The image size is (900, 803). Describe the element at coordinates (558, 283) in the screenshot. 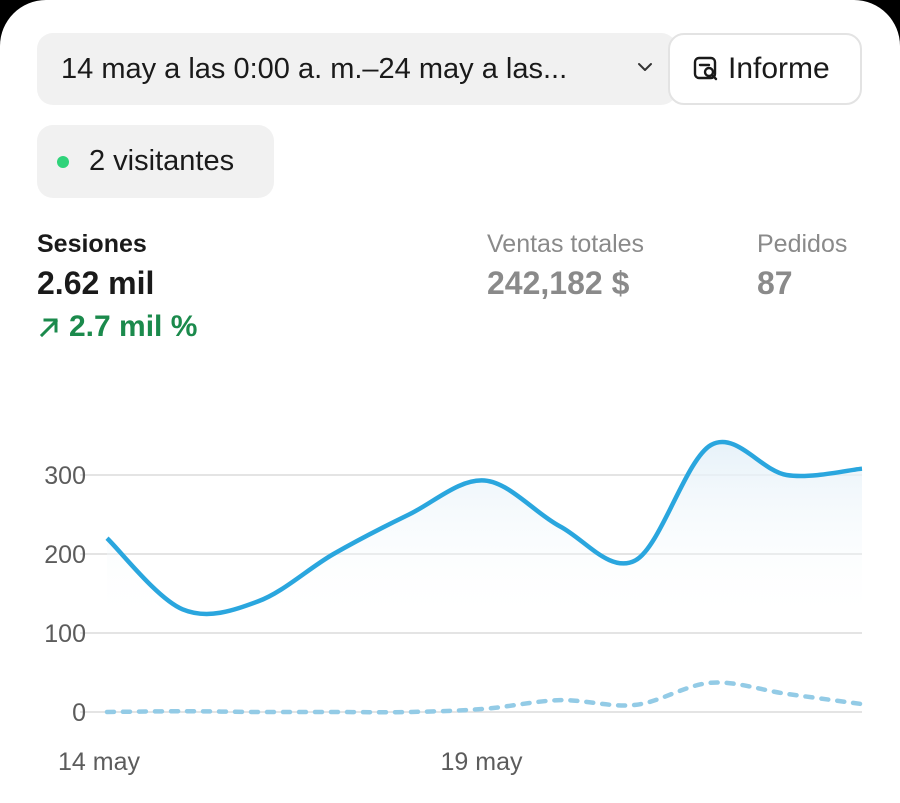

I see `metric-value: 242,182 $` at that location.